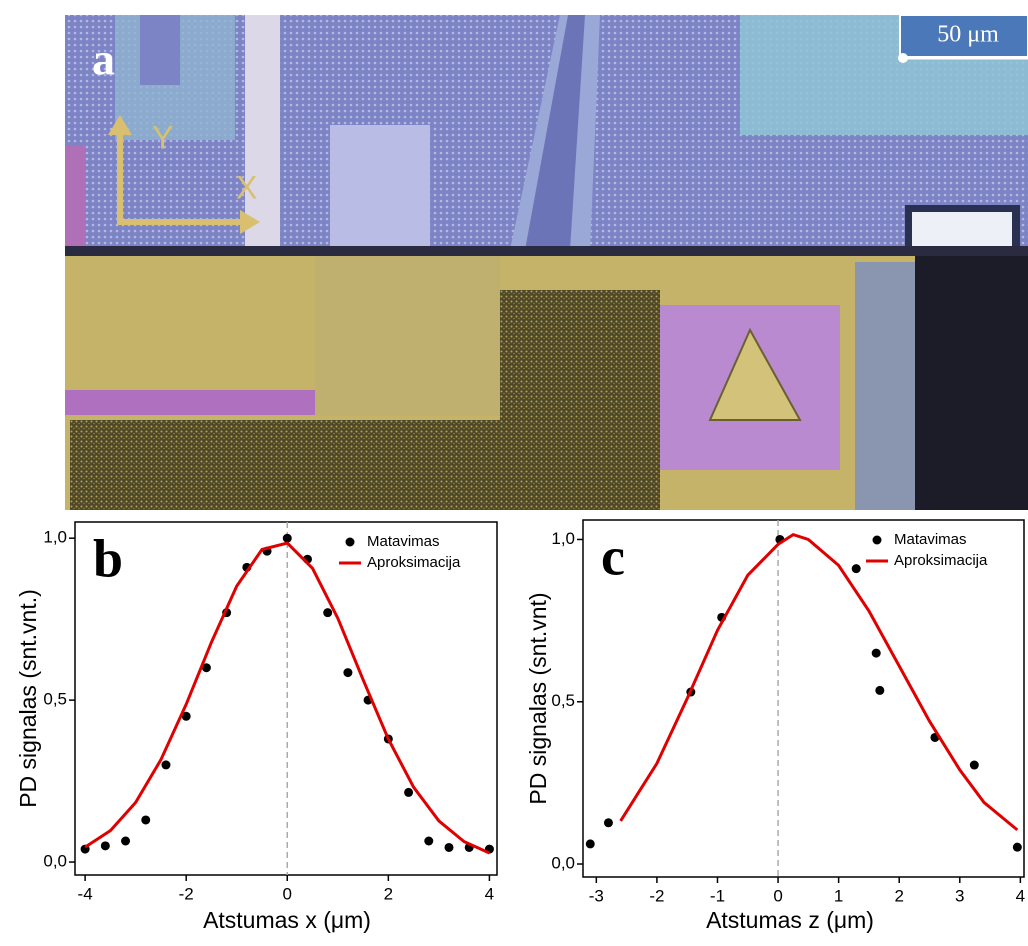 The width and height of the screenshot is (1028, 946). What do you see at coordinates (103, 59) in the screenshot?
I see `panel-label: a` at bounding box center [103, 59].